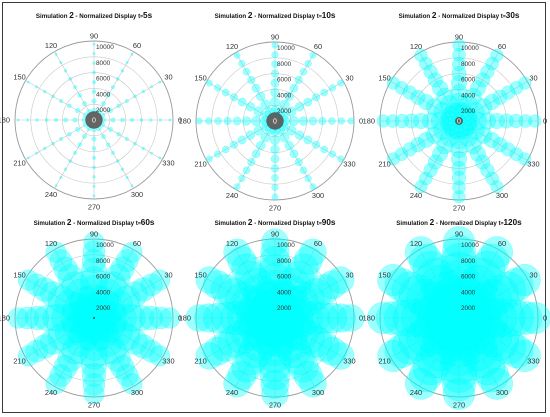  What do you see at coordinates (468, 292) in the screenshot?
I see `radial-tick-label: 4000` at bounding box center [468, 292].